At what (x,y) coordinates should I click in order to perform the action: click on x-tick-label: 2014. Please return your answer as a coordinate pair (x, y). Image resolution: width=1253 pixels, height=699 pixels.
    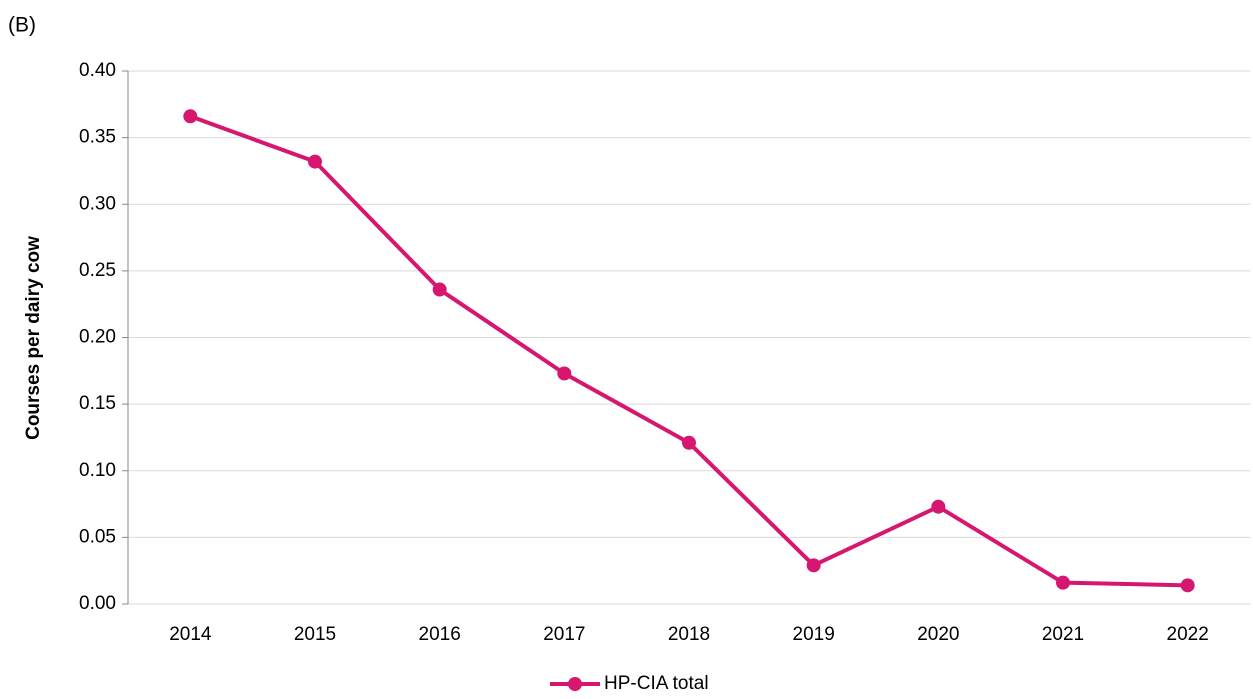
    Looking at the image, I should click on (190, 634).